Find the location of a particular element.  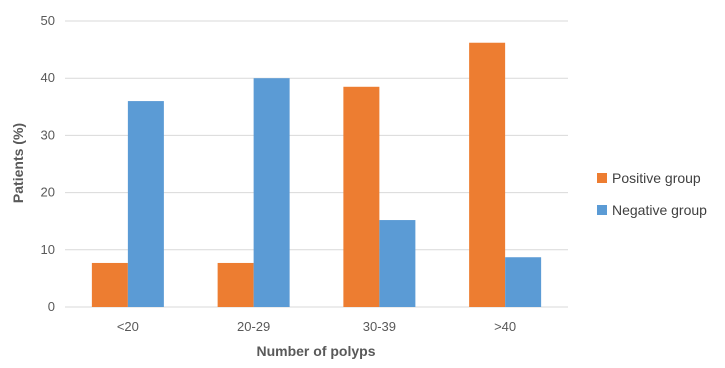

x-tick-label: 20-29 is located at coordinates (253, 326).